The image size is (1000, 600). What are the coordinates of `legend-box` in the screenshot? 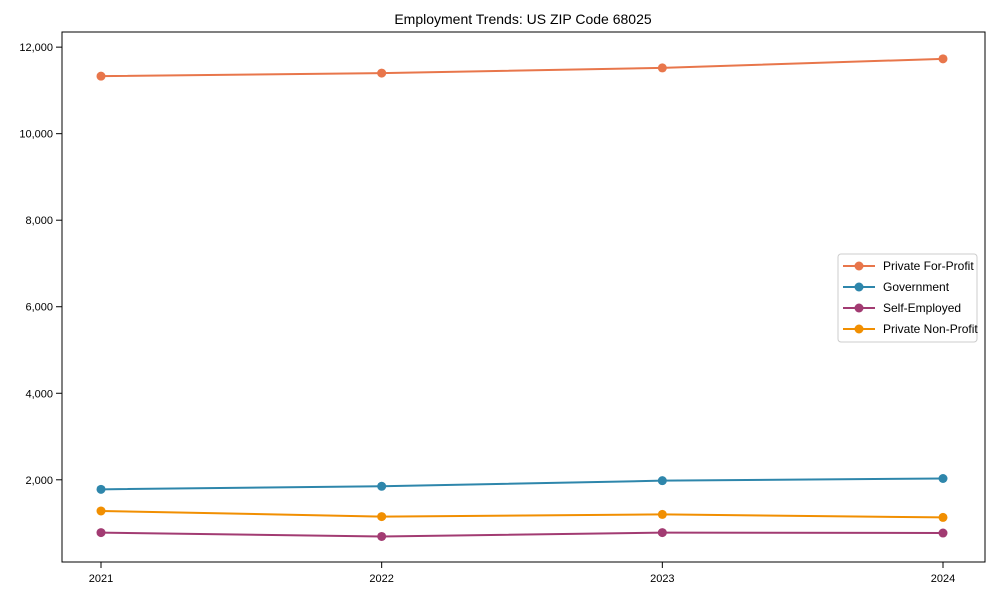 It's located at (907, 298).